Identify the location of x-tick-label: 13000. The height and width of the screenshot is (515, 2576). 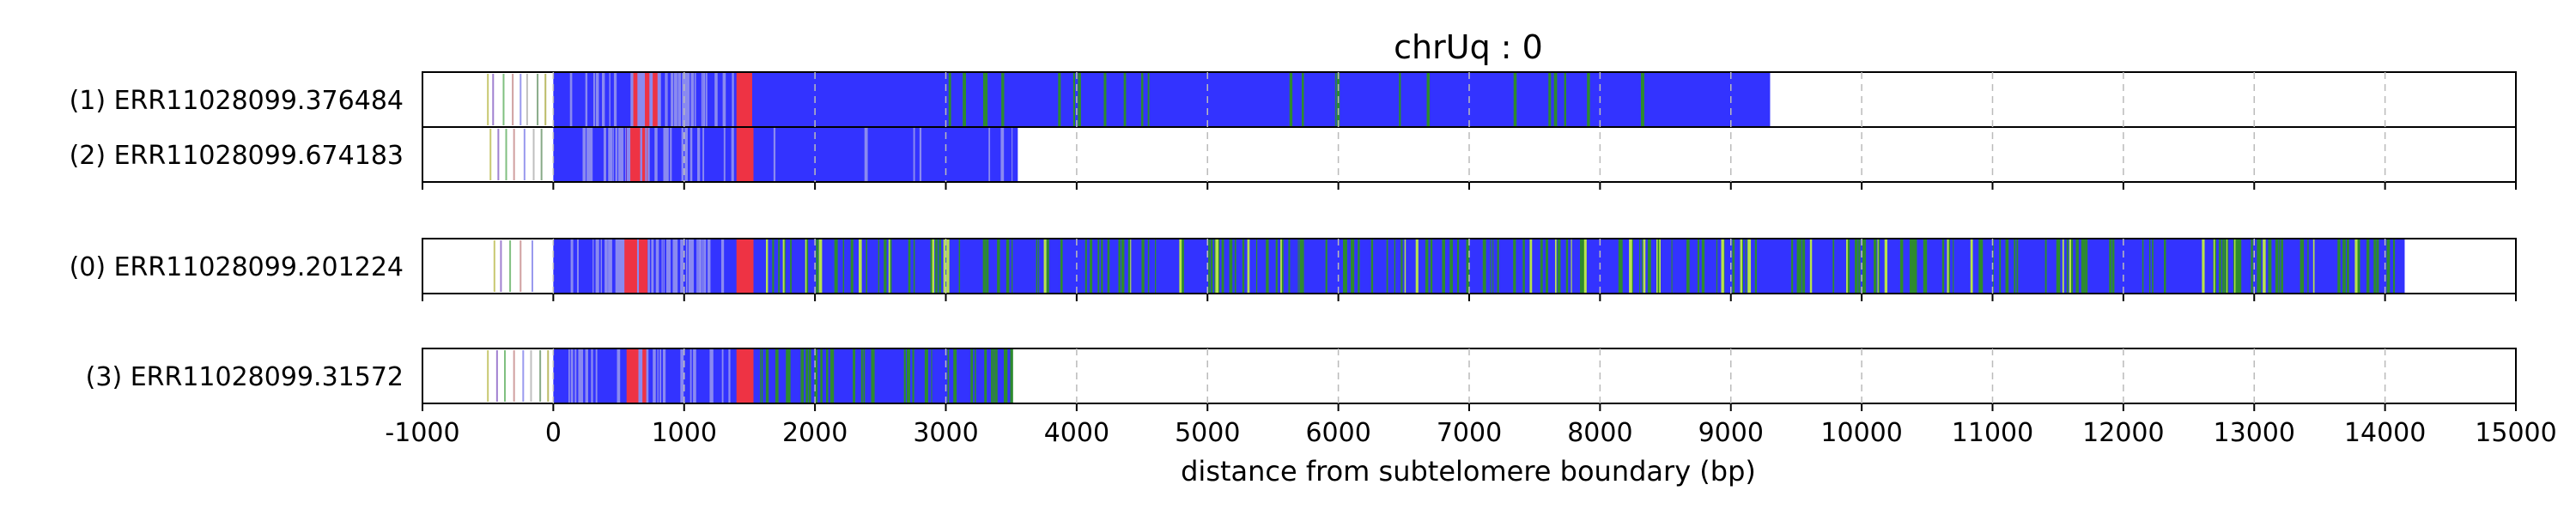
(2254, 433).